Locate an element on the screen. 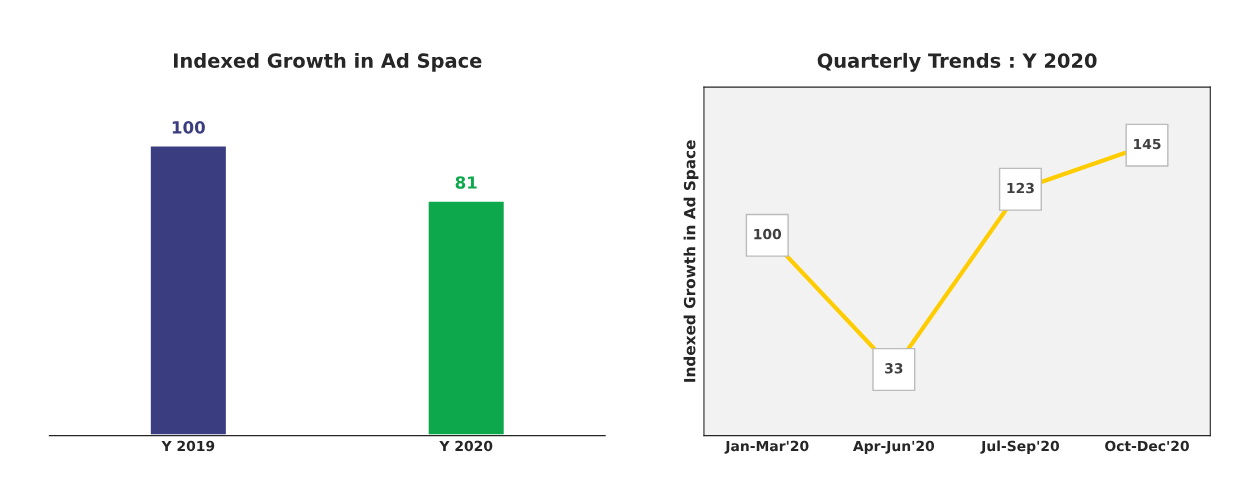 This screenshot has height=484, width=1235. data-label: 33 is located at coordinates (894, 368).